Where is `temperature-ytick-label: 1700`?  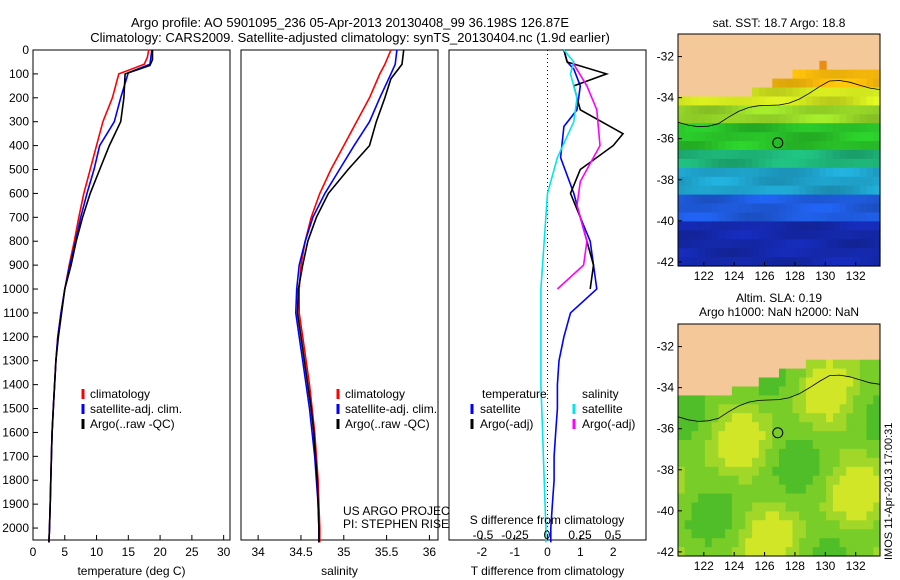 temperature-ytick-label: 1700 is located at coordinates (15, 456).